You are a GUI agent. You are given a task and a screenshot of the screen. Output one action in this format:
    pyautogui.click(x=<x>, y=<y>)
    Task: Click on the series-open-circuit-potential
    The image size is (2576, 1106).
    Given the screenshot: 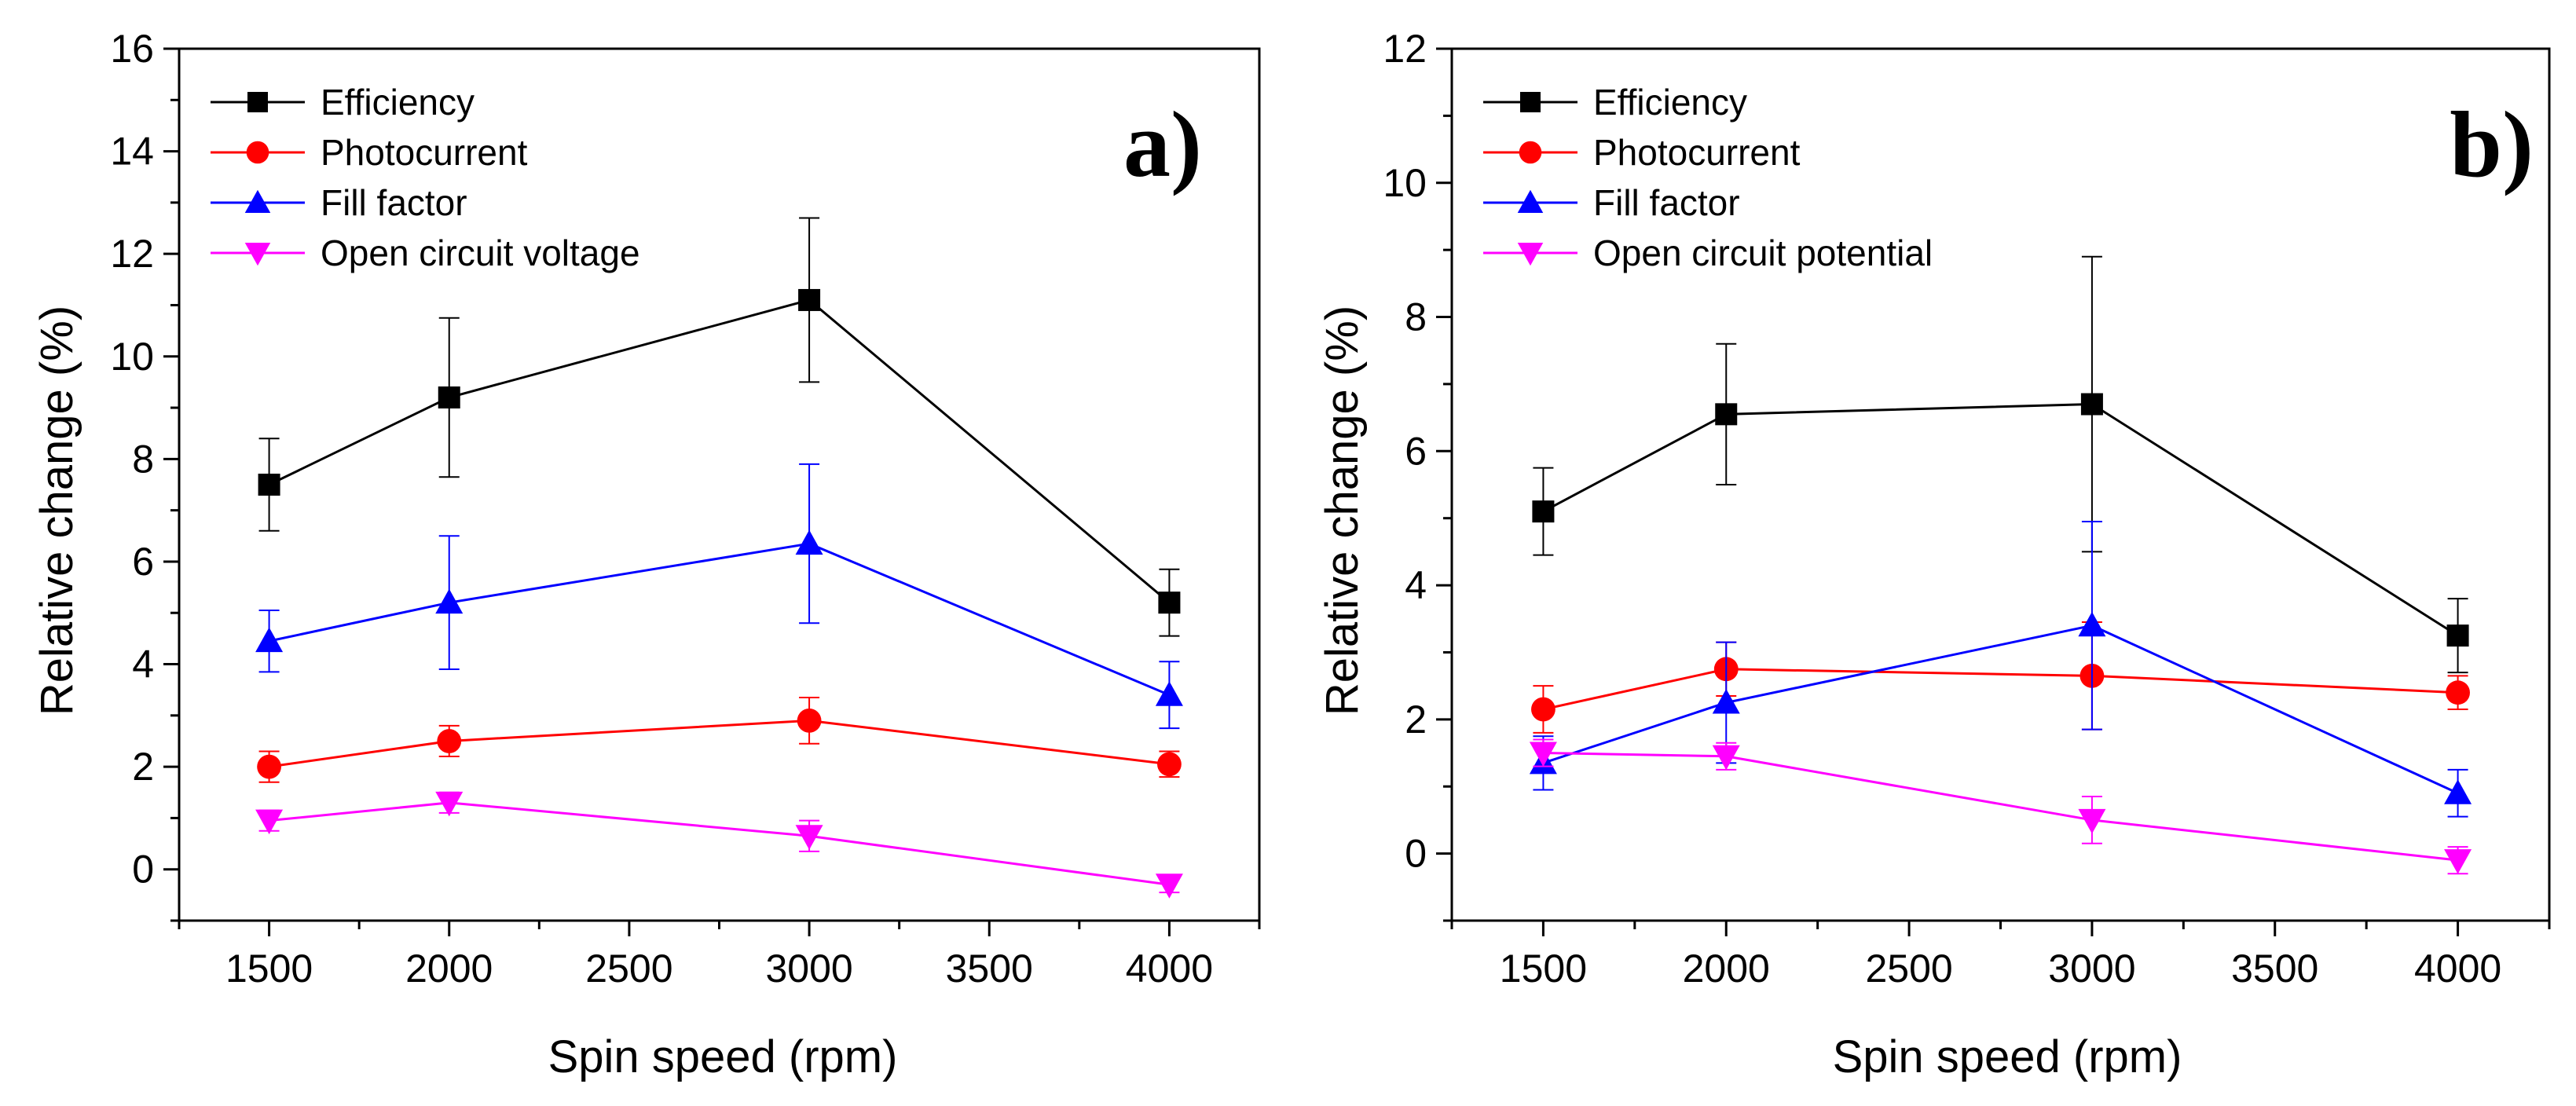 What is the action you would take?
    pyautogui.click(x=2000, y=806)
    